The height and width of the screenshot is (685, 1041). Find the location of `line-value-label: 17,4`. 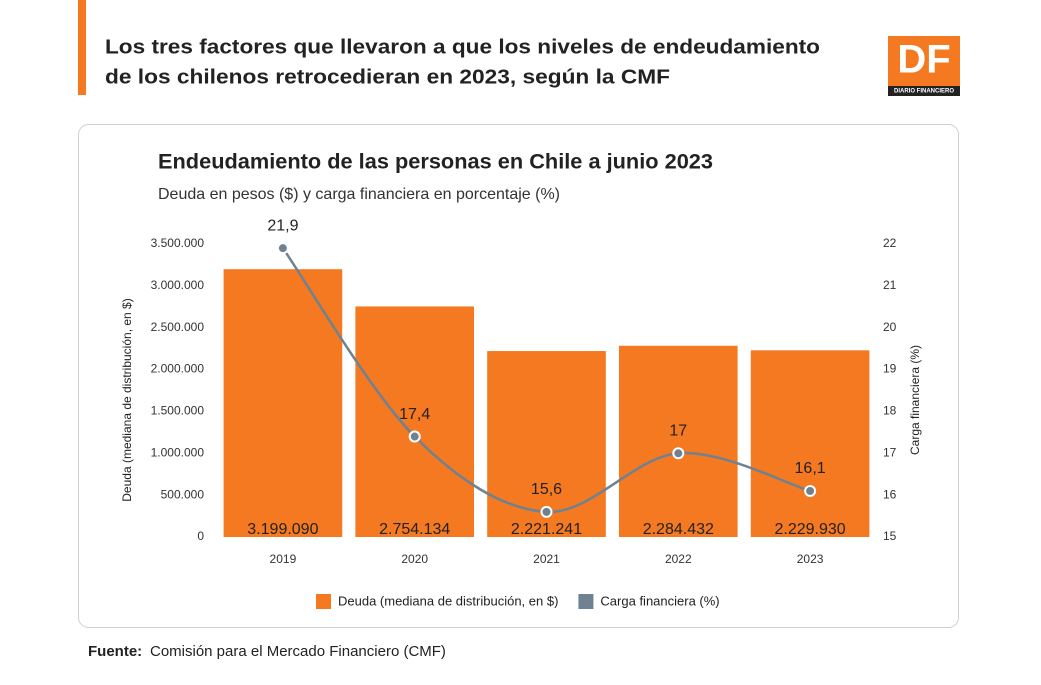

line-value-label: 17,4 is located at coordinates (414, 414).